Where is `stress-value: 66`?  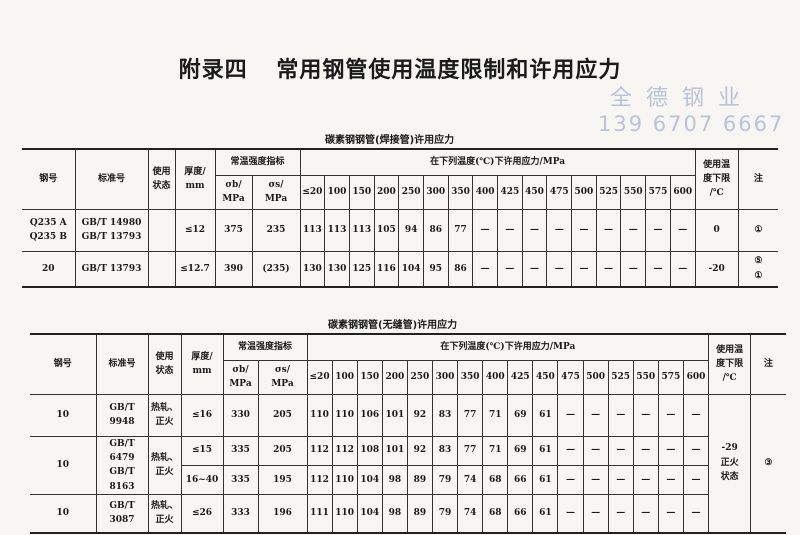 stress-value: 66 is located at coordinates (520, 480).